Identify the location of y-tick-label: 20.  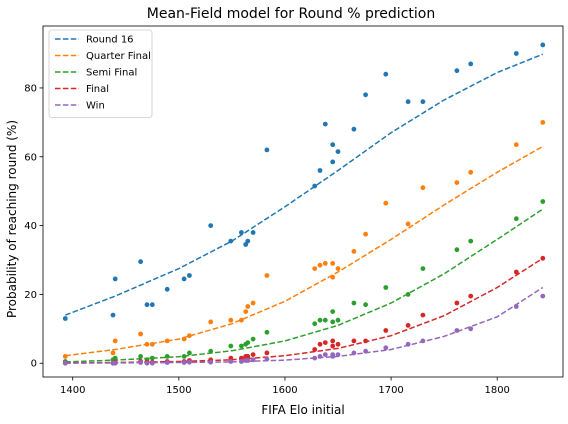
(30, 295).